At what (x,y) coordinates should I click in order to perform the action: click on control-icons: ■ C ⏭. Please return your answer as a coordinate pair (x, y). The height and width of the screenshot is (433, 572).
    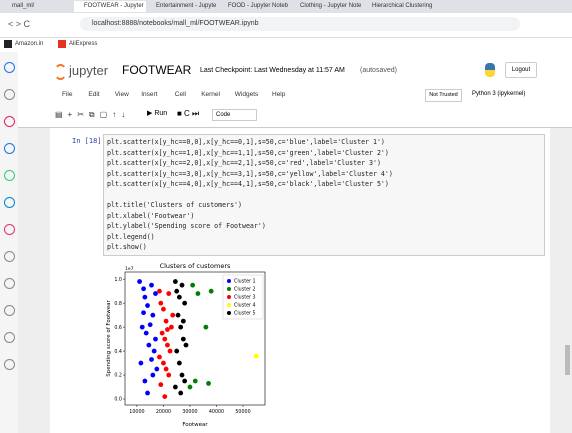
    Looking at the image, I should click on (188, 113).